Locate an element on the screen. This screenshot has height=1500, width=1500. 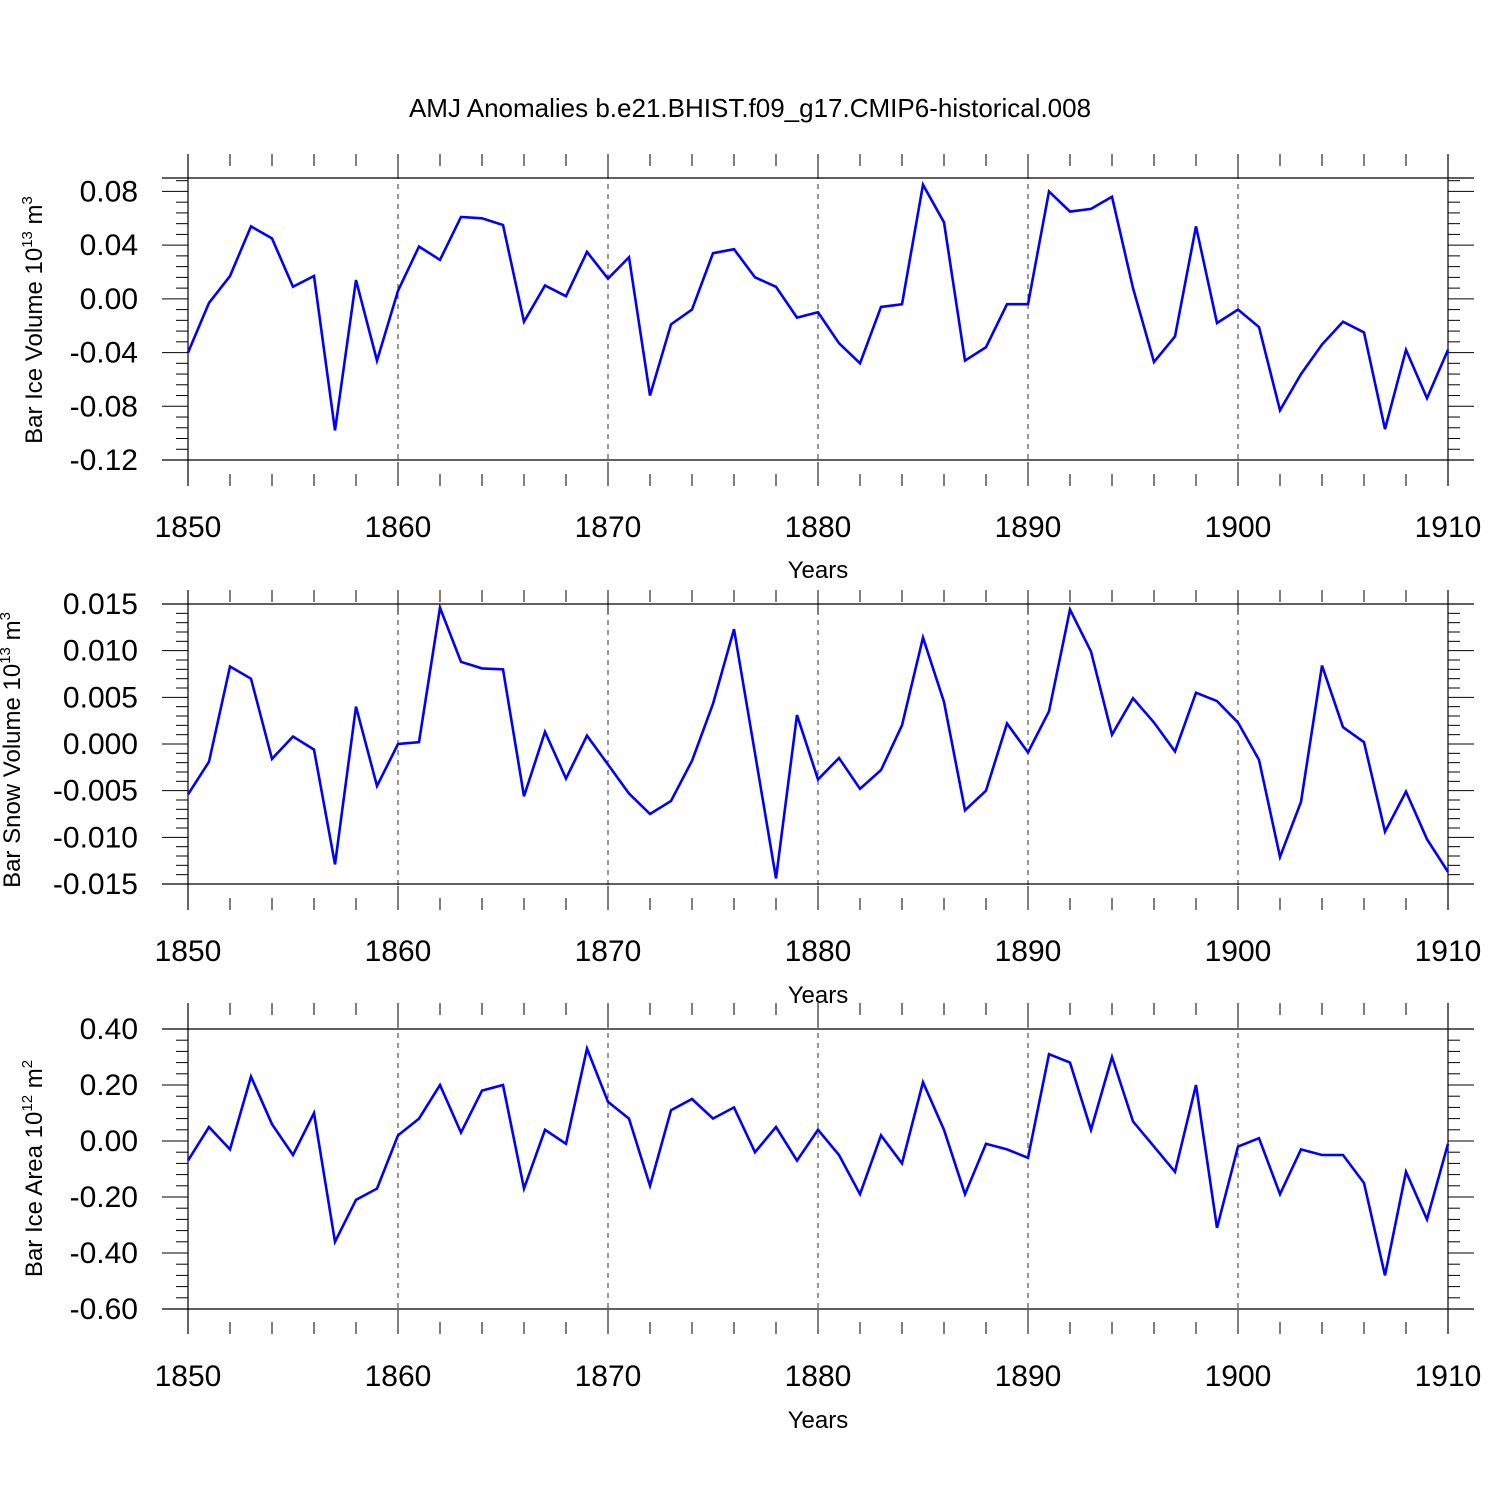
y-tick-label: 0.010 is located at coordinates (100, 651).